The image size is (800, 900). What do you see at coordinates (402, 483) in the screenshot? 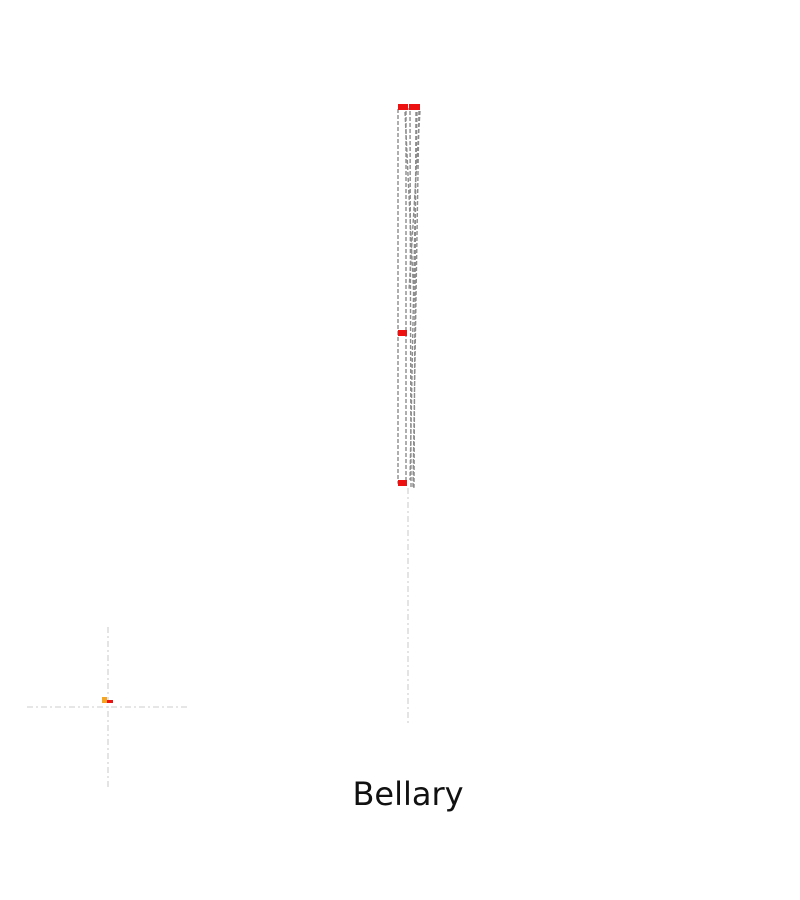
I see `node-marker-bottom` at bounding box center [402, 483].